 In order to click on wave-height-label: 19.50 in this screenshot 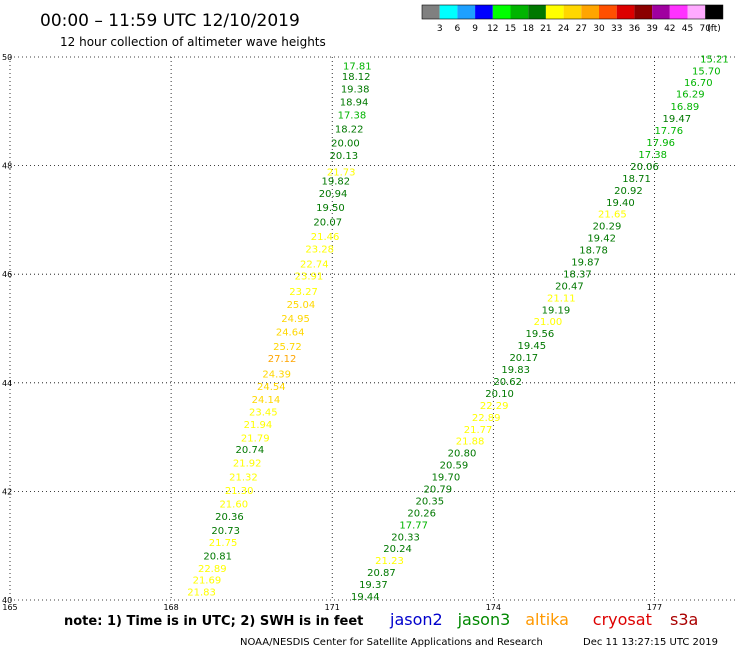, I will do `click(330, 208)`.